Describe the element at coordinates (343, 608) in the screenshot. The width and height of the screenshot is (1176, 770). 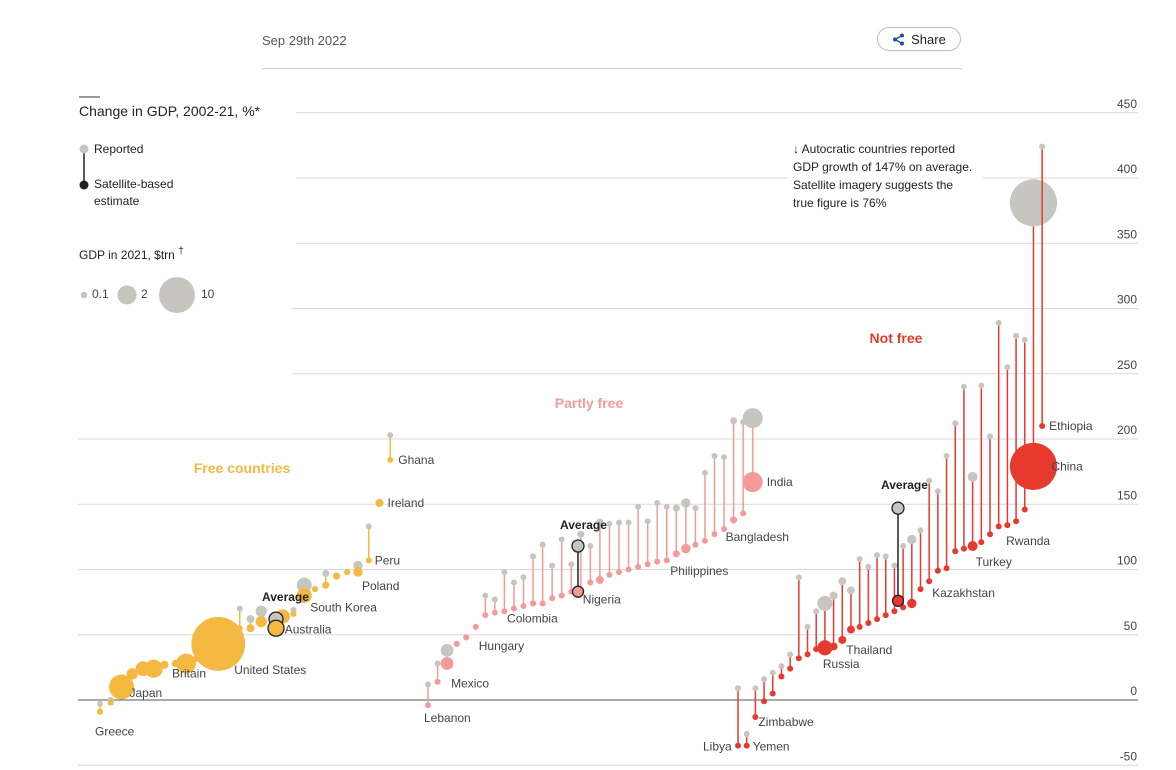
I see `country-label: South Korea` at that location.